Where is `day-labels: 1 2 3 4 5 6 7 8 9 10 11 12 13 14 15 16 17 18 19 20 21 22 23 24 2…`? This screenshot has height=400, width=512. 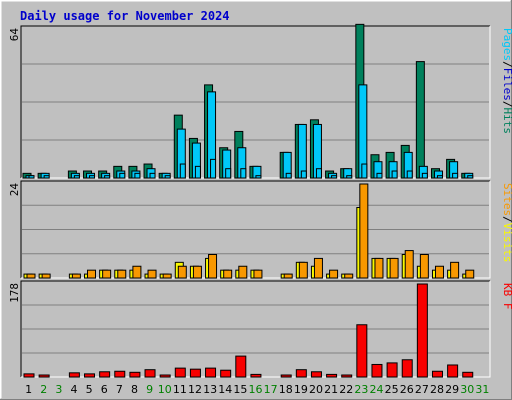 day-labels: 1 2 3 4 5 6 7 8 9 10 11 12 13 14 15 16 17 18 19 20 21 22 23 24 2… is located at coordinates (257, 389).